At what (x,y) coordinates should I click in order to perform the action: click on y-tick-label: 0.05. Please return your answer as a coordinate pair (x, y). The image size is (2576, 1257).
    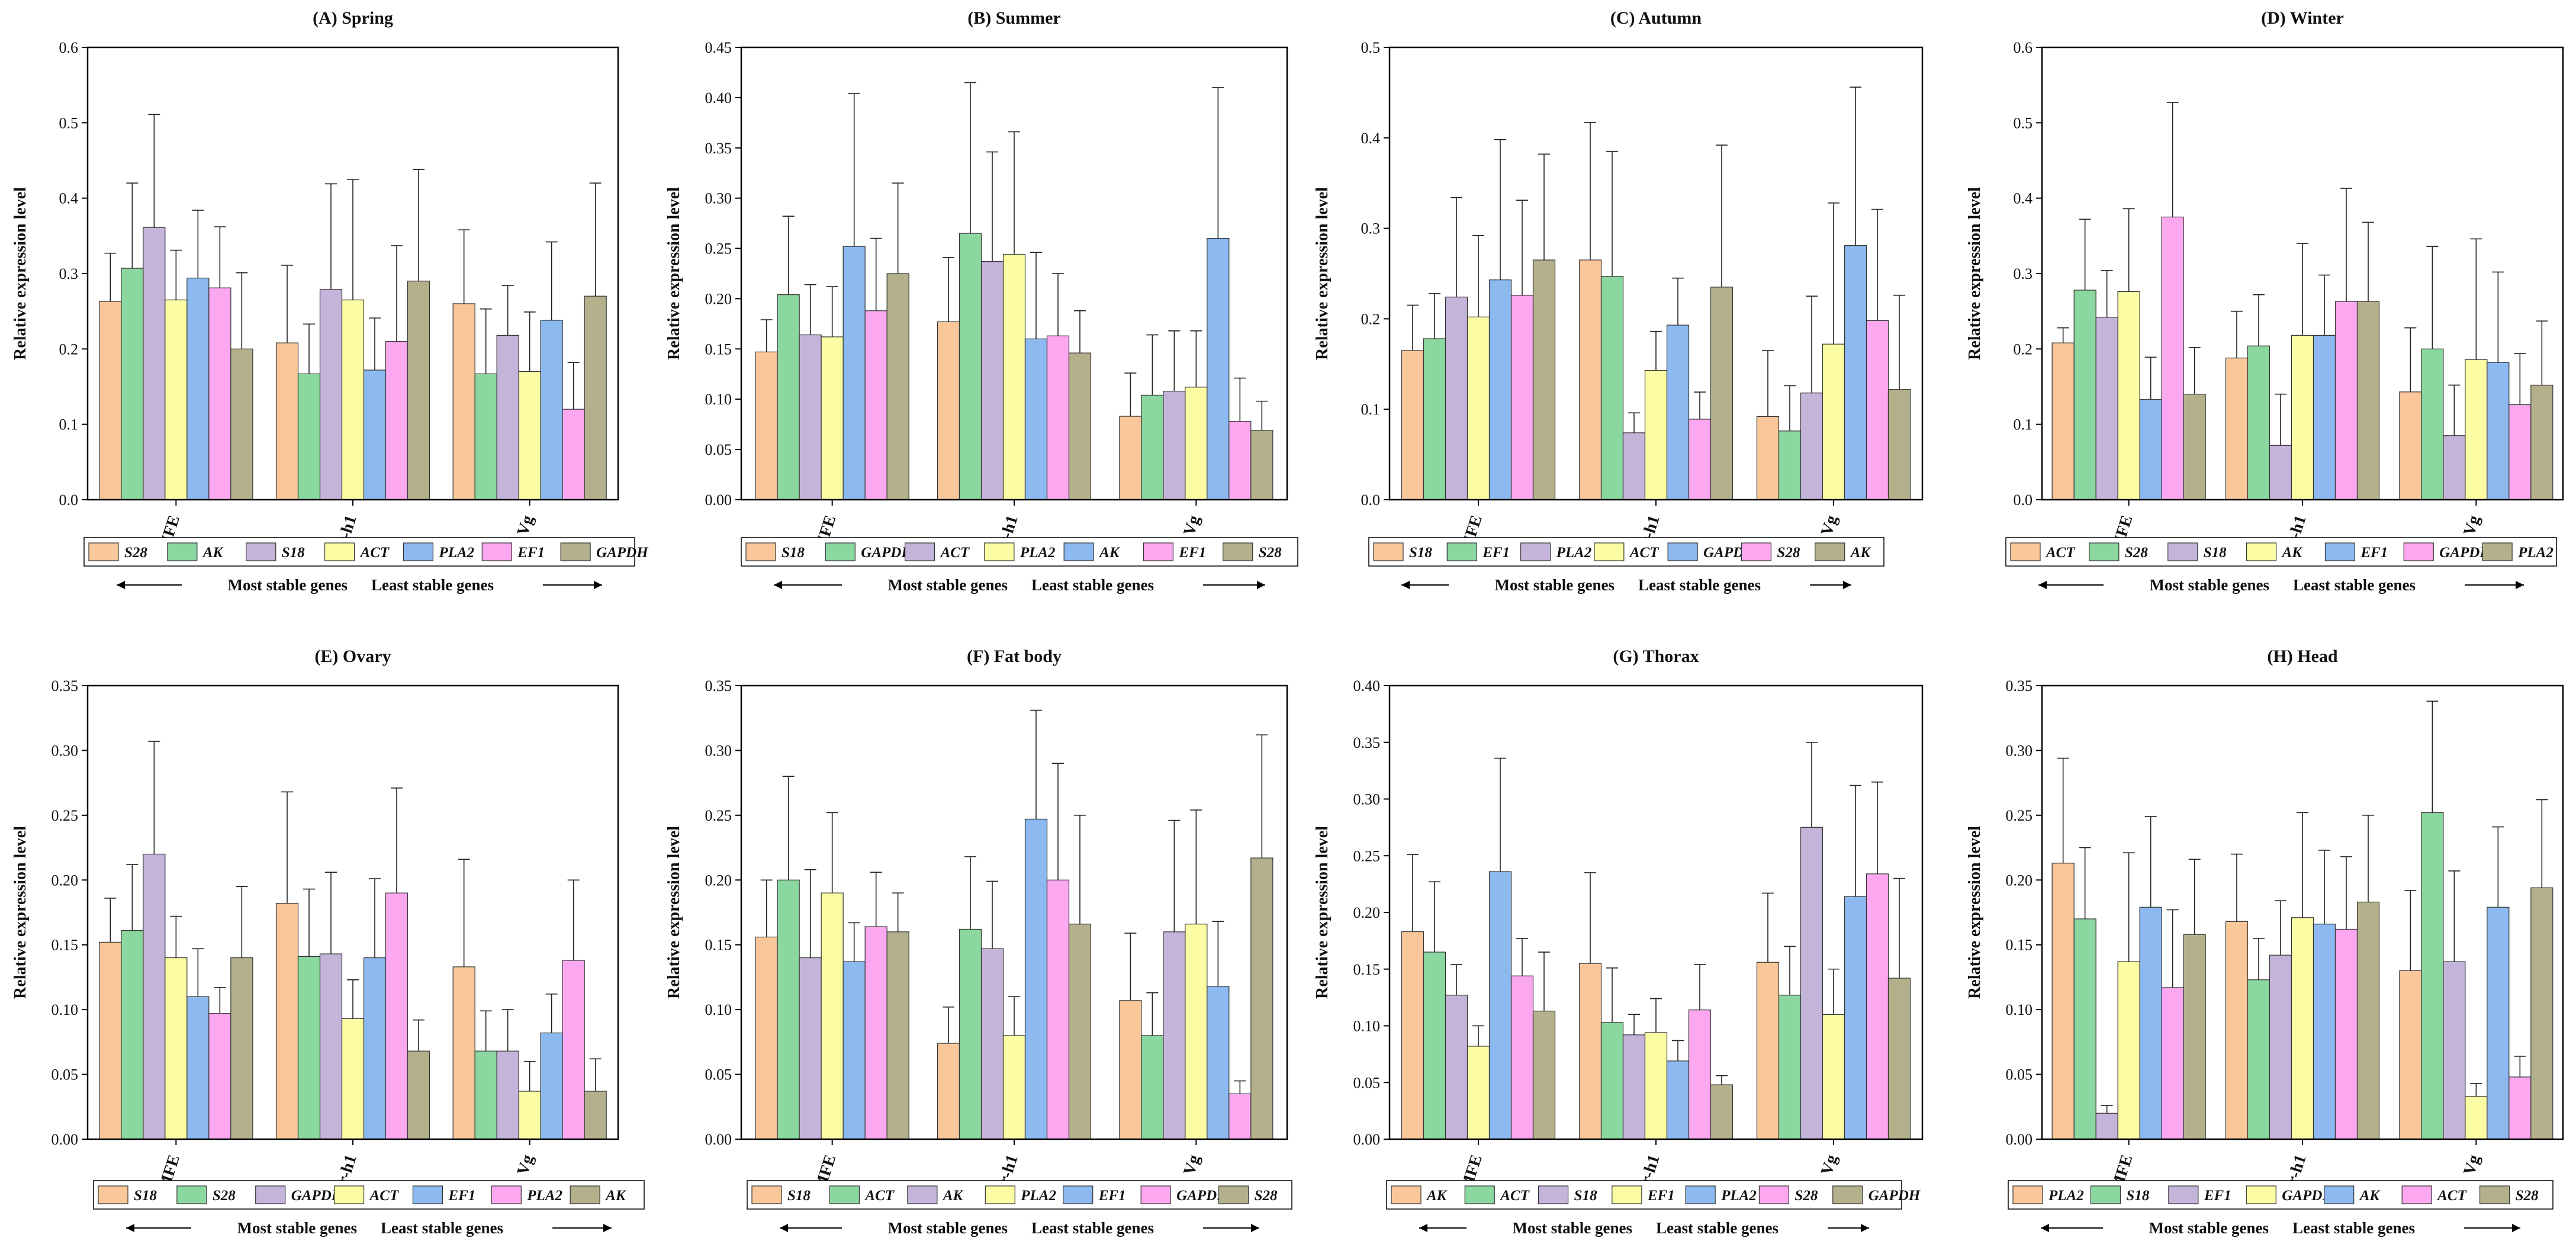
    Looking at the image, I should click on (1367, 1082).